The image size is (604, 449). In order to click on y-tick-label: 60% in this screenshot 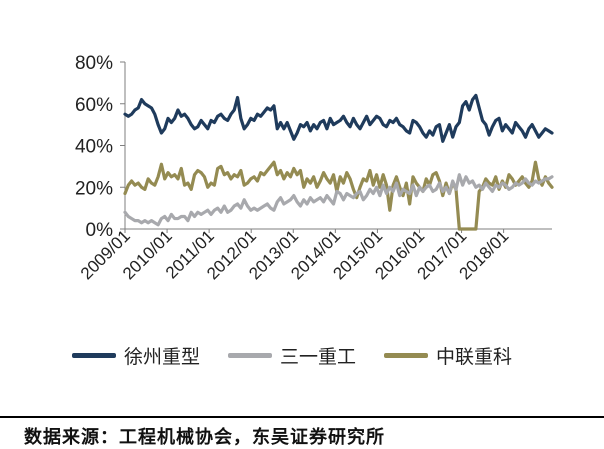, I will do `click(94, 105)`.